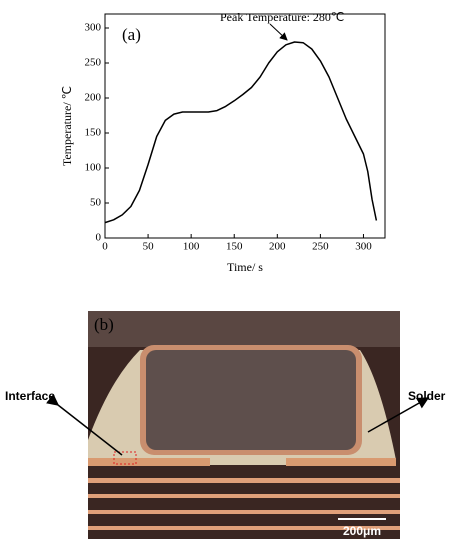 The width and height of the screenshot is (474, 554). What do you see at coordinates (282, 17) in the screenshot?
I see `annotation: Peak Temperature: 280℃` at bounding box center [282, 17].